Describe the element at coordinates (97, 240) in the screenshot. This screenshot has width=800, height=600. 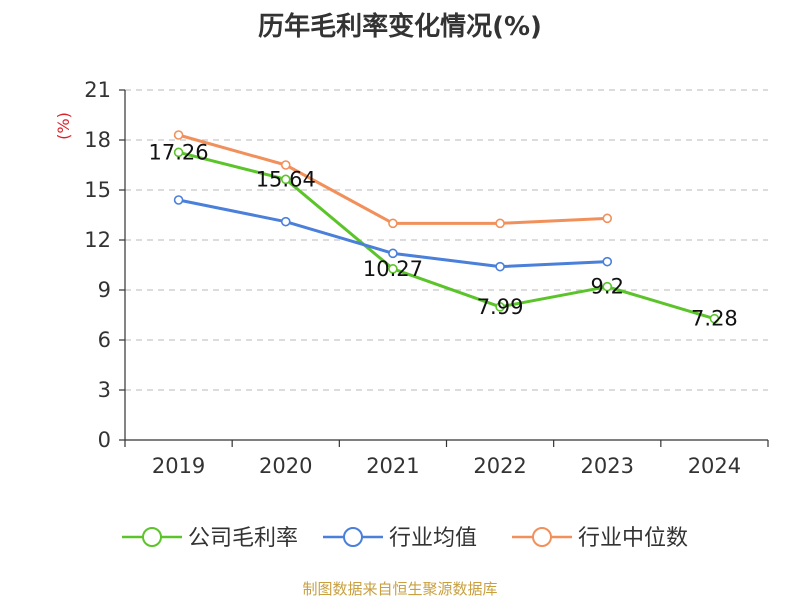
I see `y-tick-label-12: 12` at that location.